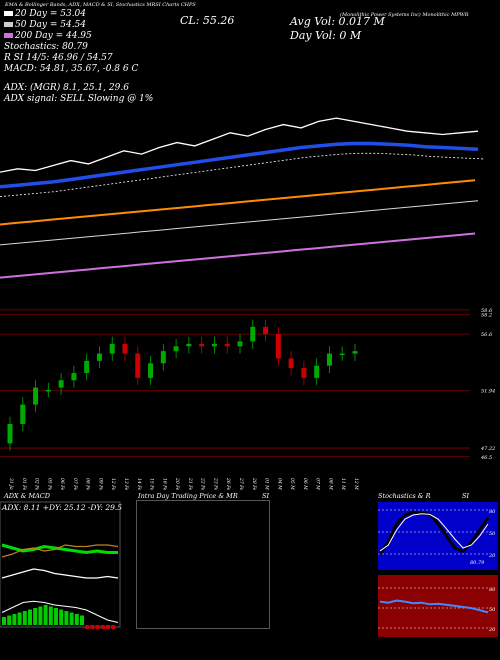 The width and height of the screenshot is (500, 660). I want to click on ema-200day-line, so click(239, 223).